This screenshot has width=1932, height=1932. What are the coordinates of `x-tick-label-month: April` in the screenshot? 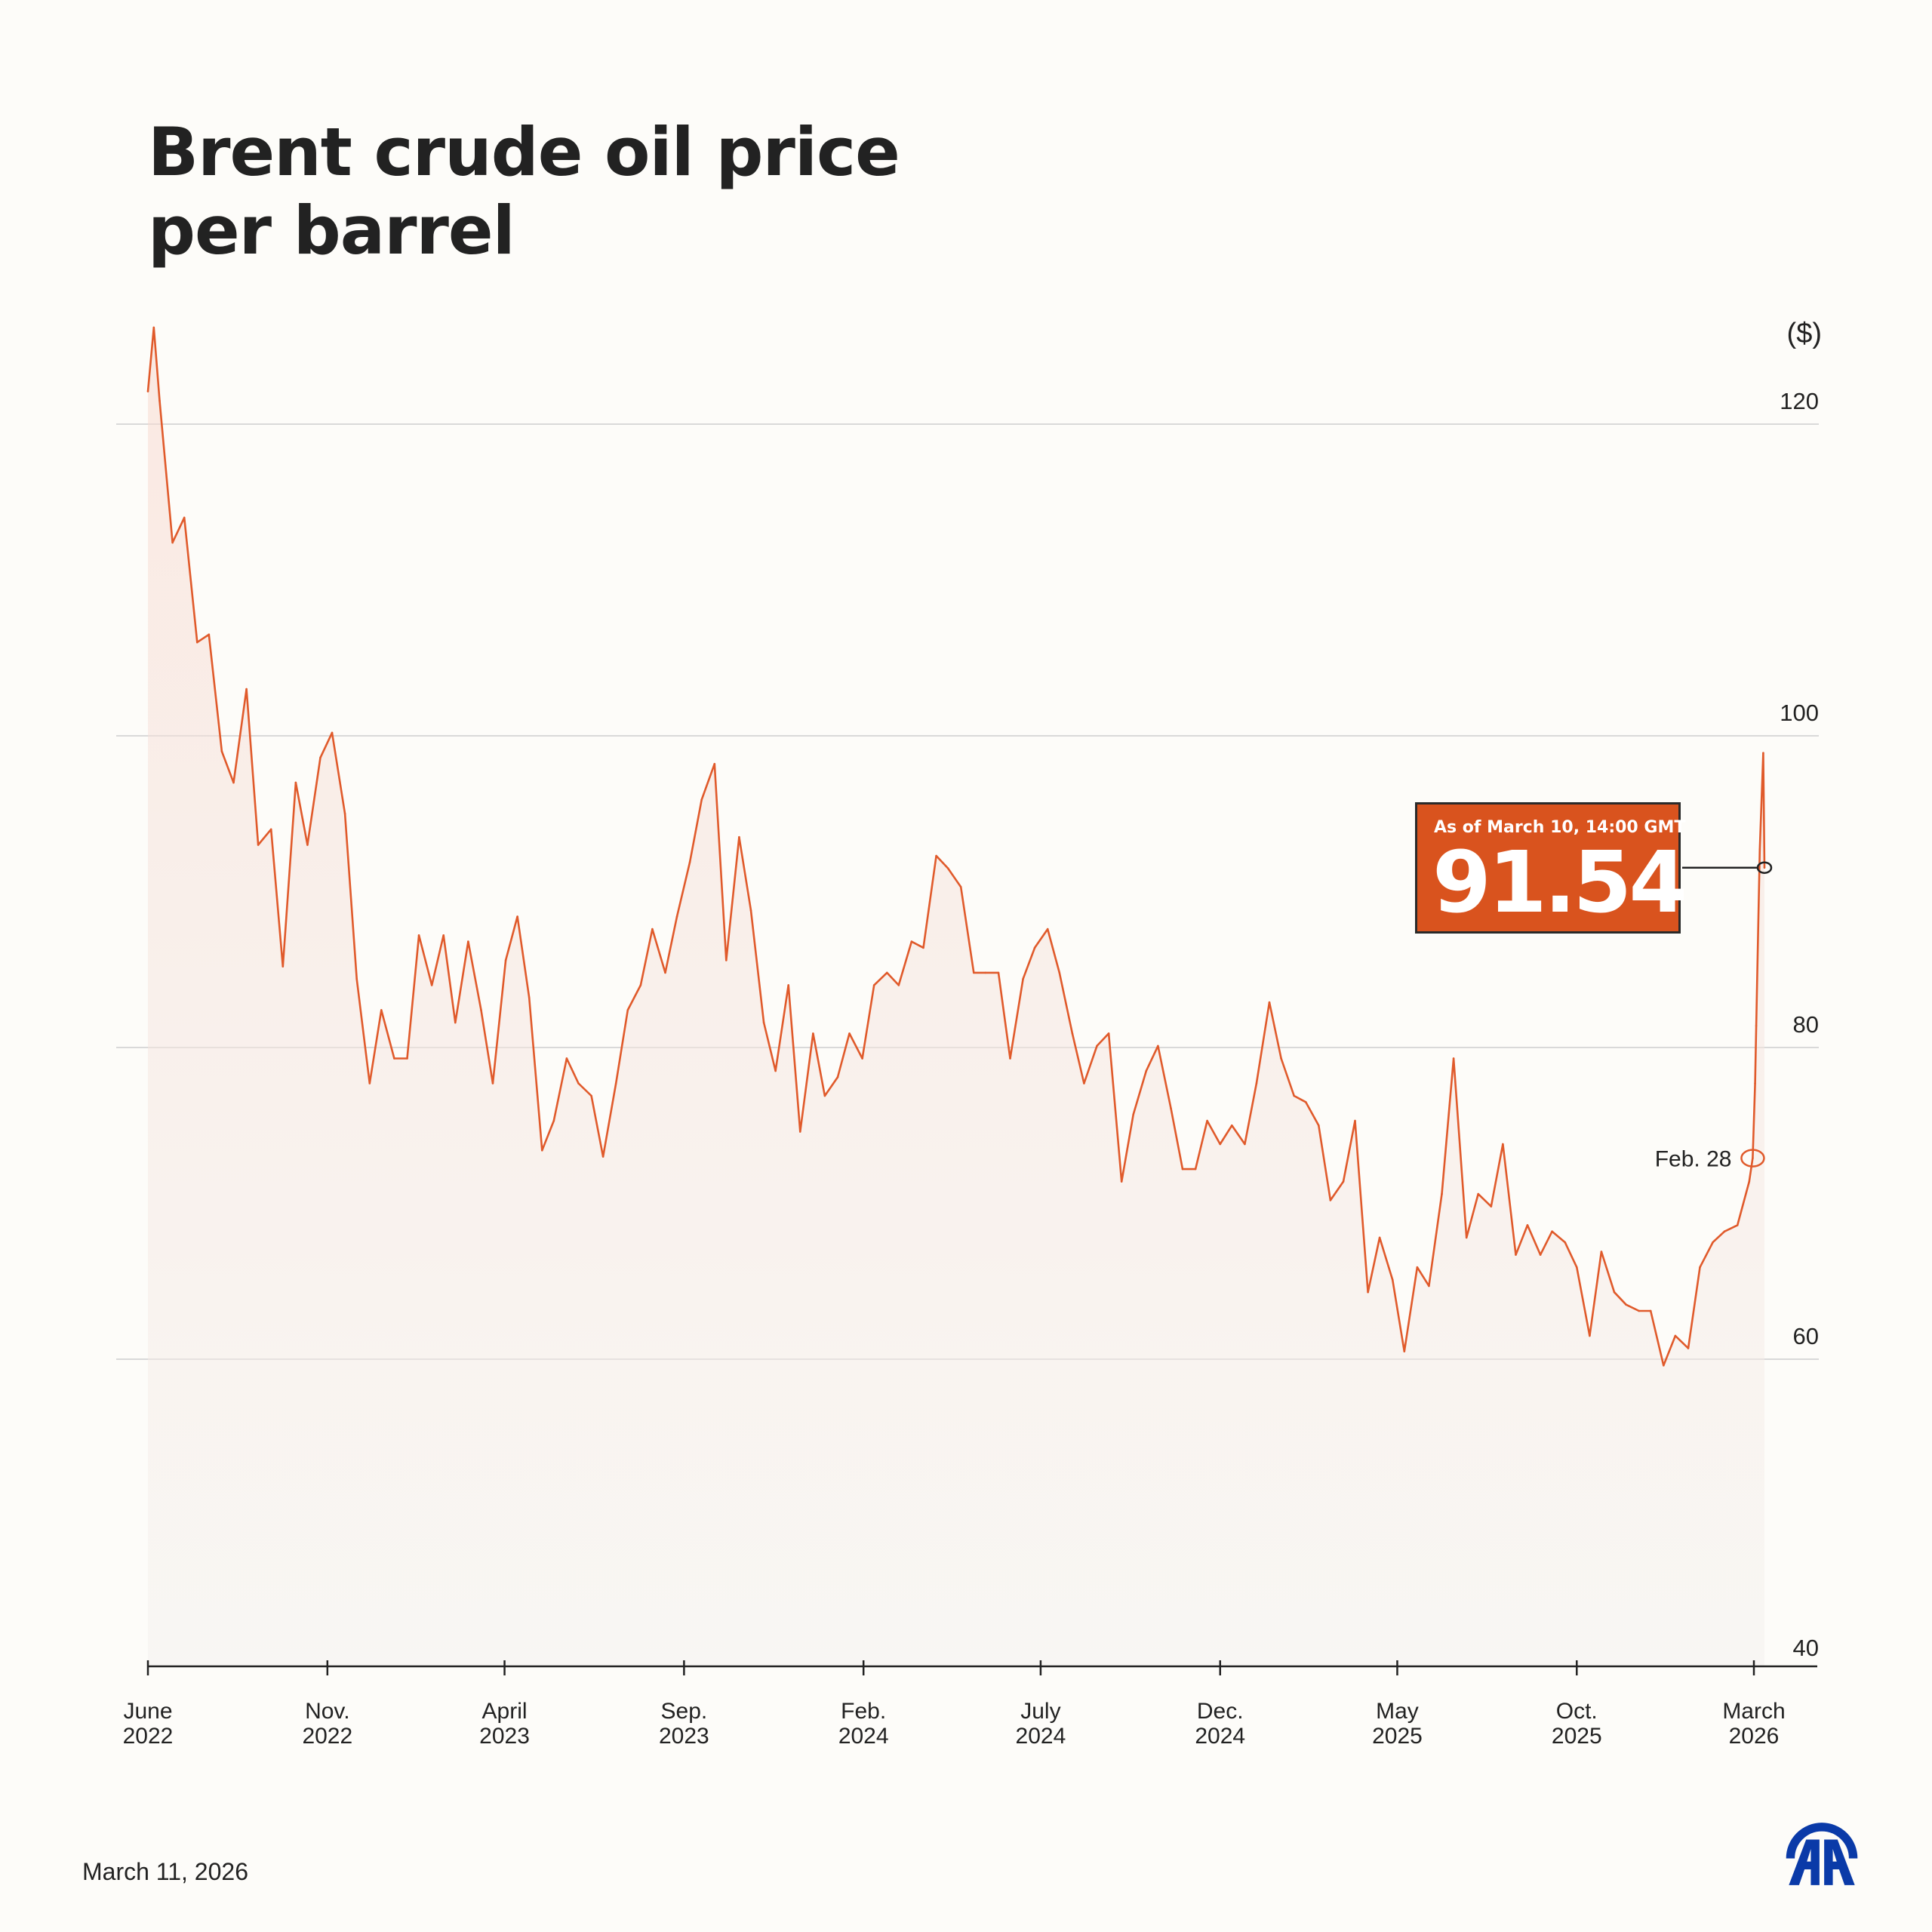 It's located at (505, 1711).